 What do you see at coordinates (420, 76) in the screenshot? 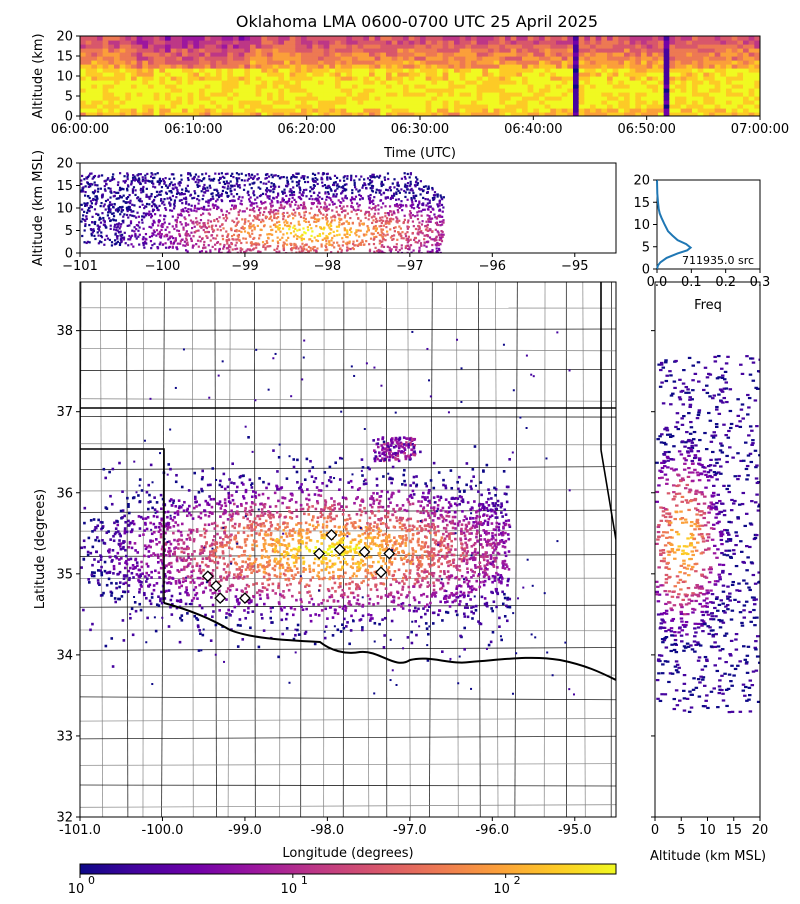
I see `time-height-density` at bounding box center [420, 76].